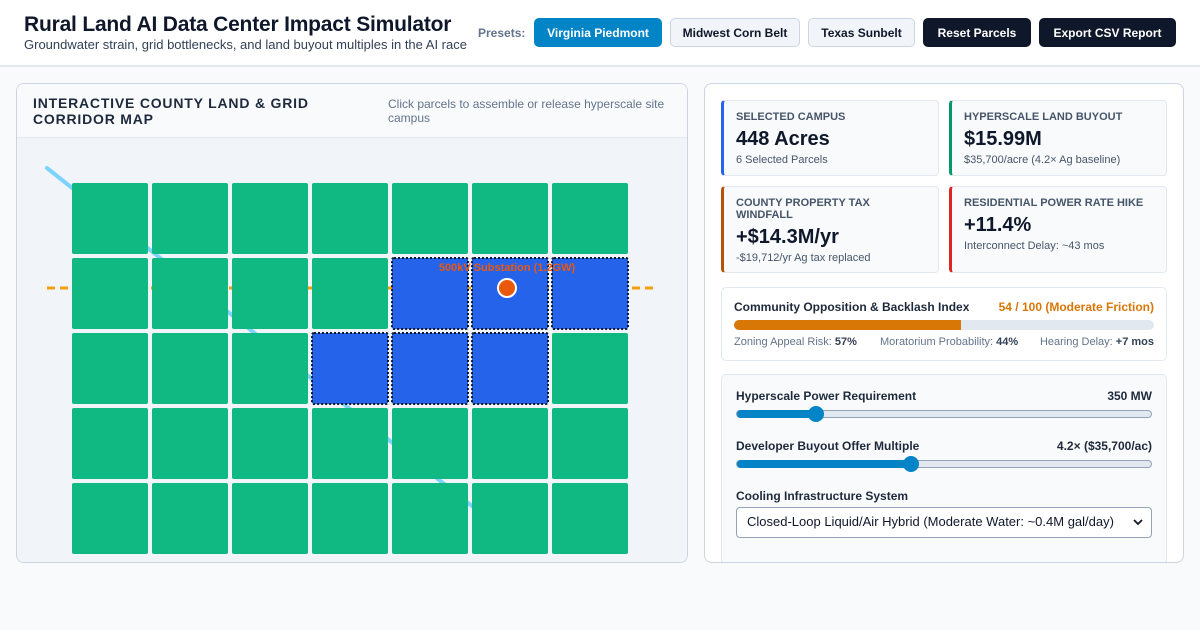 Image resolution: width=1200 pixels, height=630 pixels. I want to click on opposition-bar, so click(944, 325).